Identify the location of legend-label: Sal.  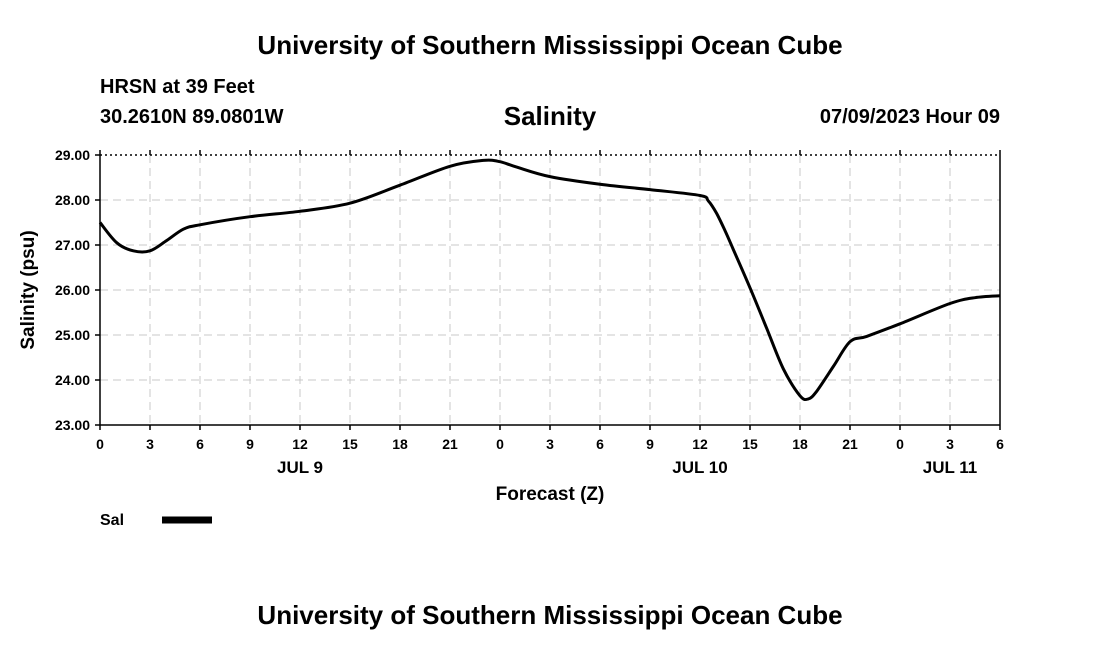
(112, 520).